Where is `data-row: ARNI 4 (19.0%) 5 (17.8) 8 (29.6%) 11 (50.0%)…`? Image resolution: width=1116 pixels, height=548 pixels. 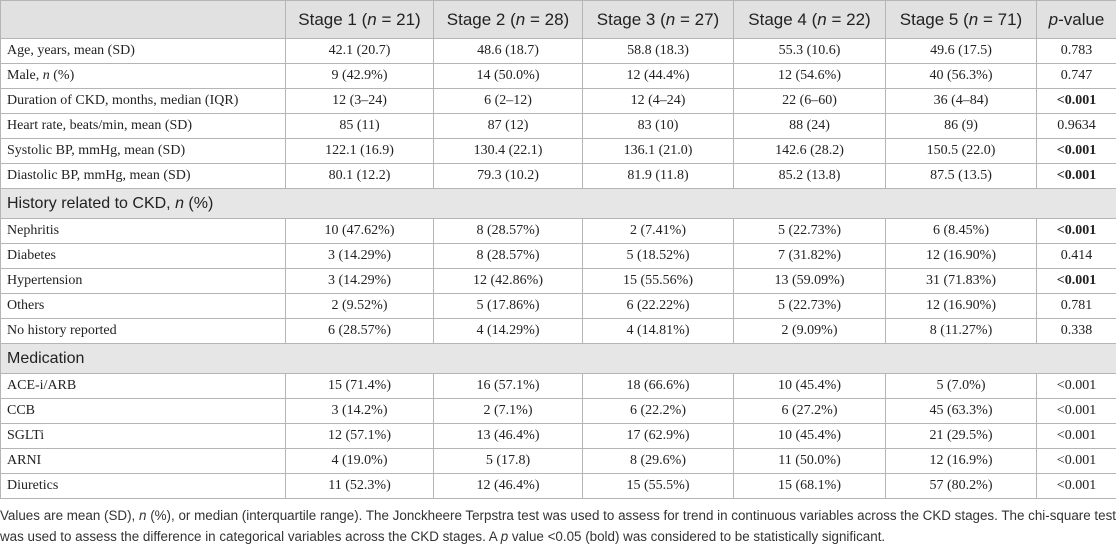
data-row: ARNI 4 (19.0%) 5 (17.8) 8 (29.6%) 11 (50.0%)… is located at coordinates (558, 461).